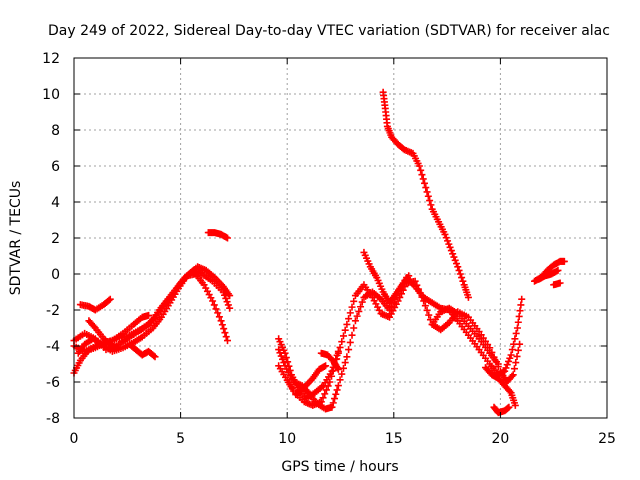 The width and height of the screenshot is (640, 480). Describe the element at coordinates (51, 59) in the screenshot. I see `y-tick-label: 12` at that location.